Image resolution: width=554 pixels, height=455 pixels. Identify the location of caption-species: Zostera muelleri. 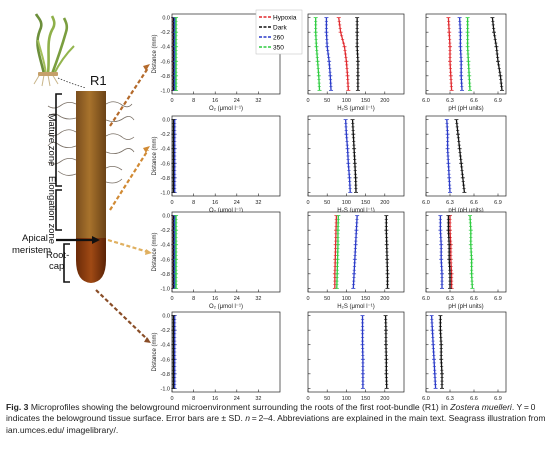
(481, 407).